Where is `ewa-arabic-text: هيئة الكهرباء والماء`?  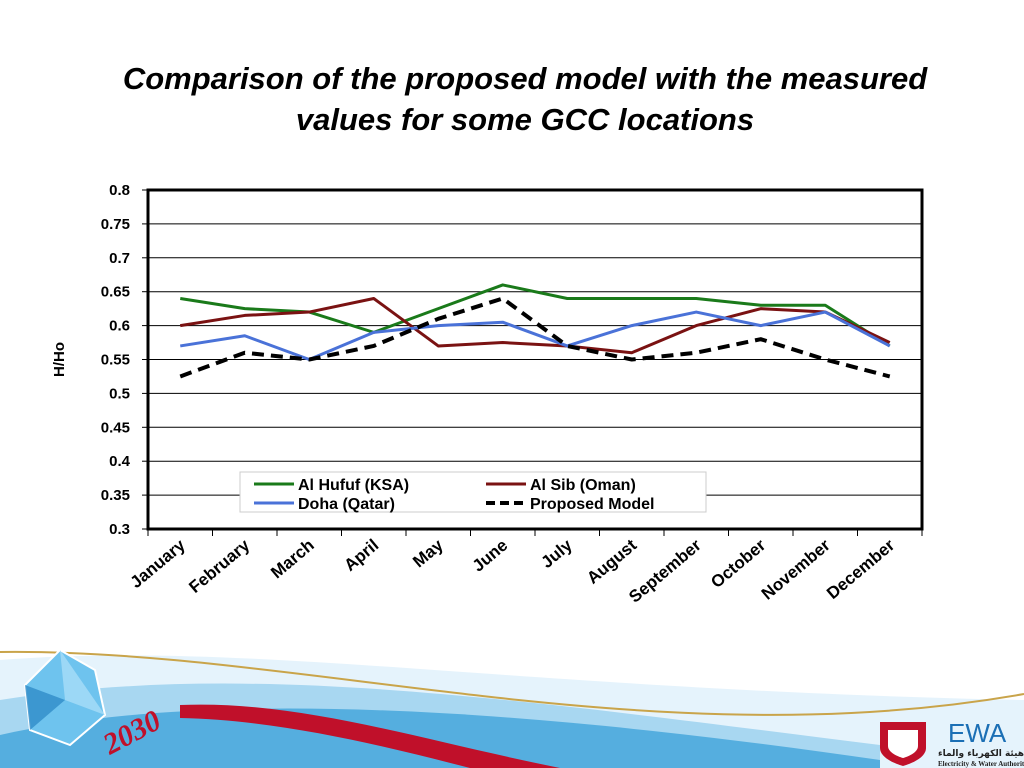 ewa-arabic-text: هيئة الكهرباء والماء is located at coordinates (981, 754).